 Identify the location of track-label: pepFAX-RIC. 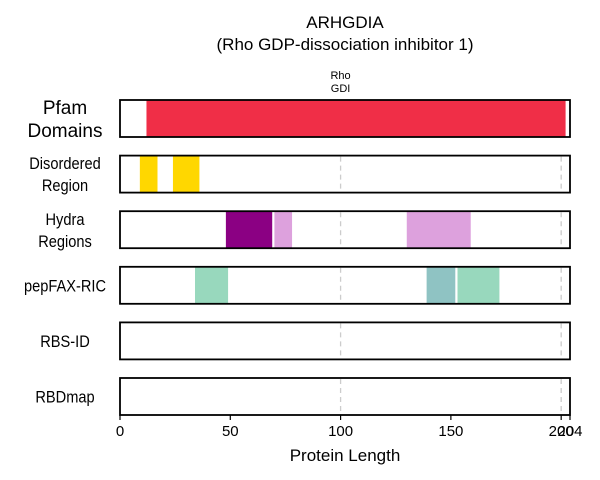
(65, 286).